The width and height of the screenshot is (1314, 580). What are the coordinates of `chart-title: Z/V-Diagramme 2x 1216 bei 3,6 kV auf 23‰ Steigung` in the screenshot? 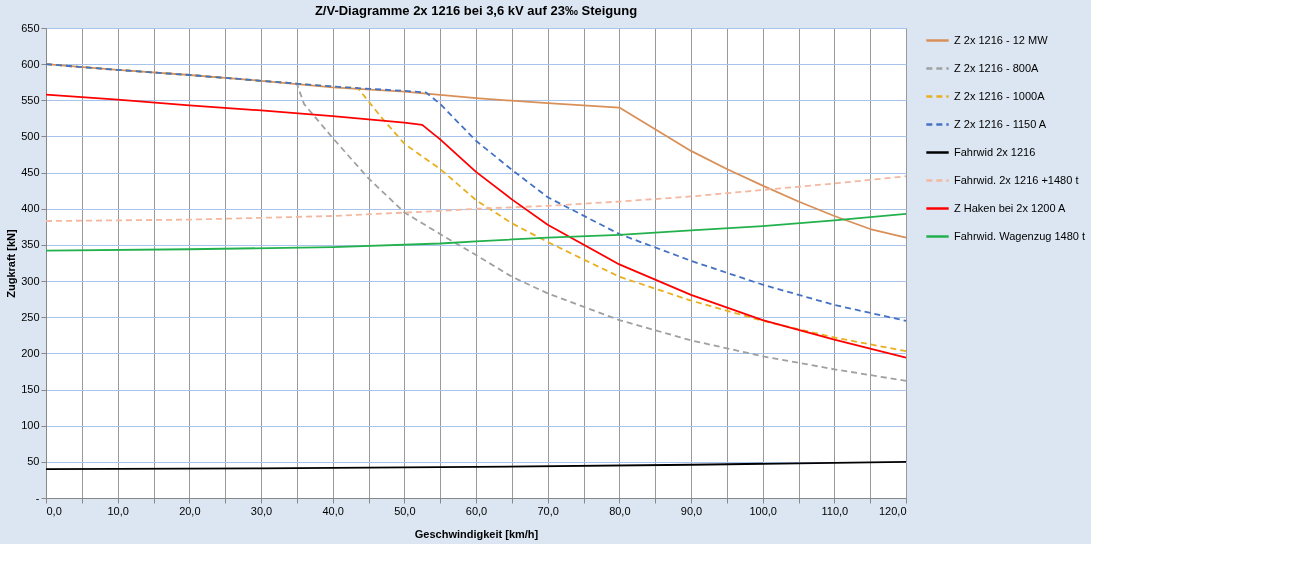 It's located at (476, 10).